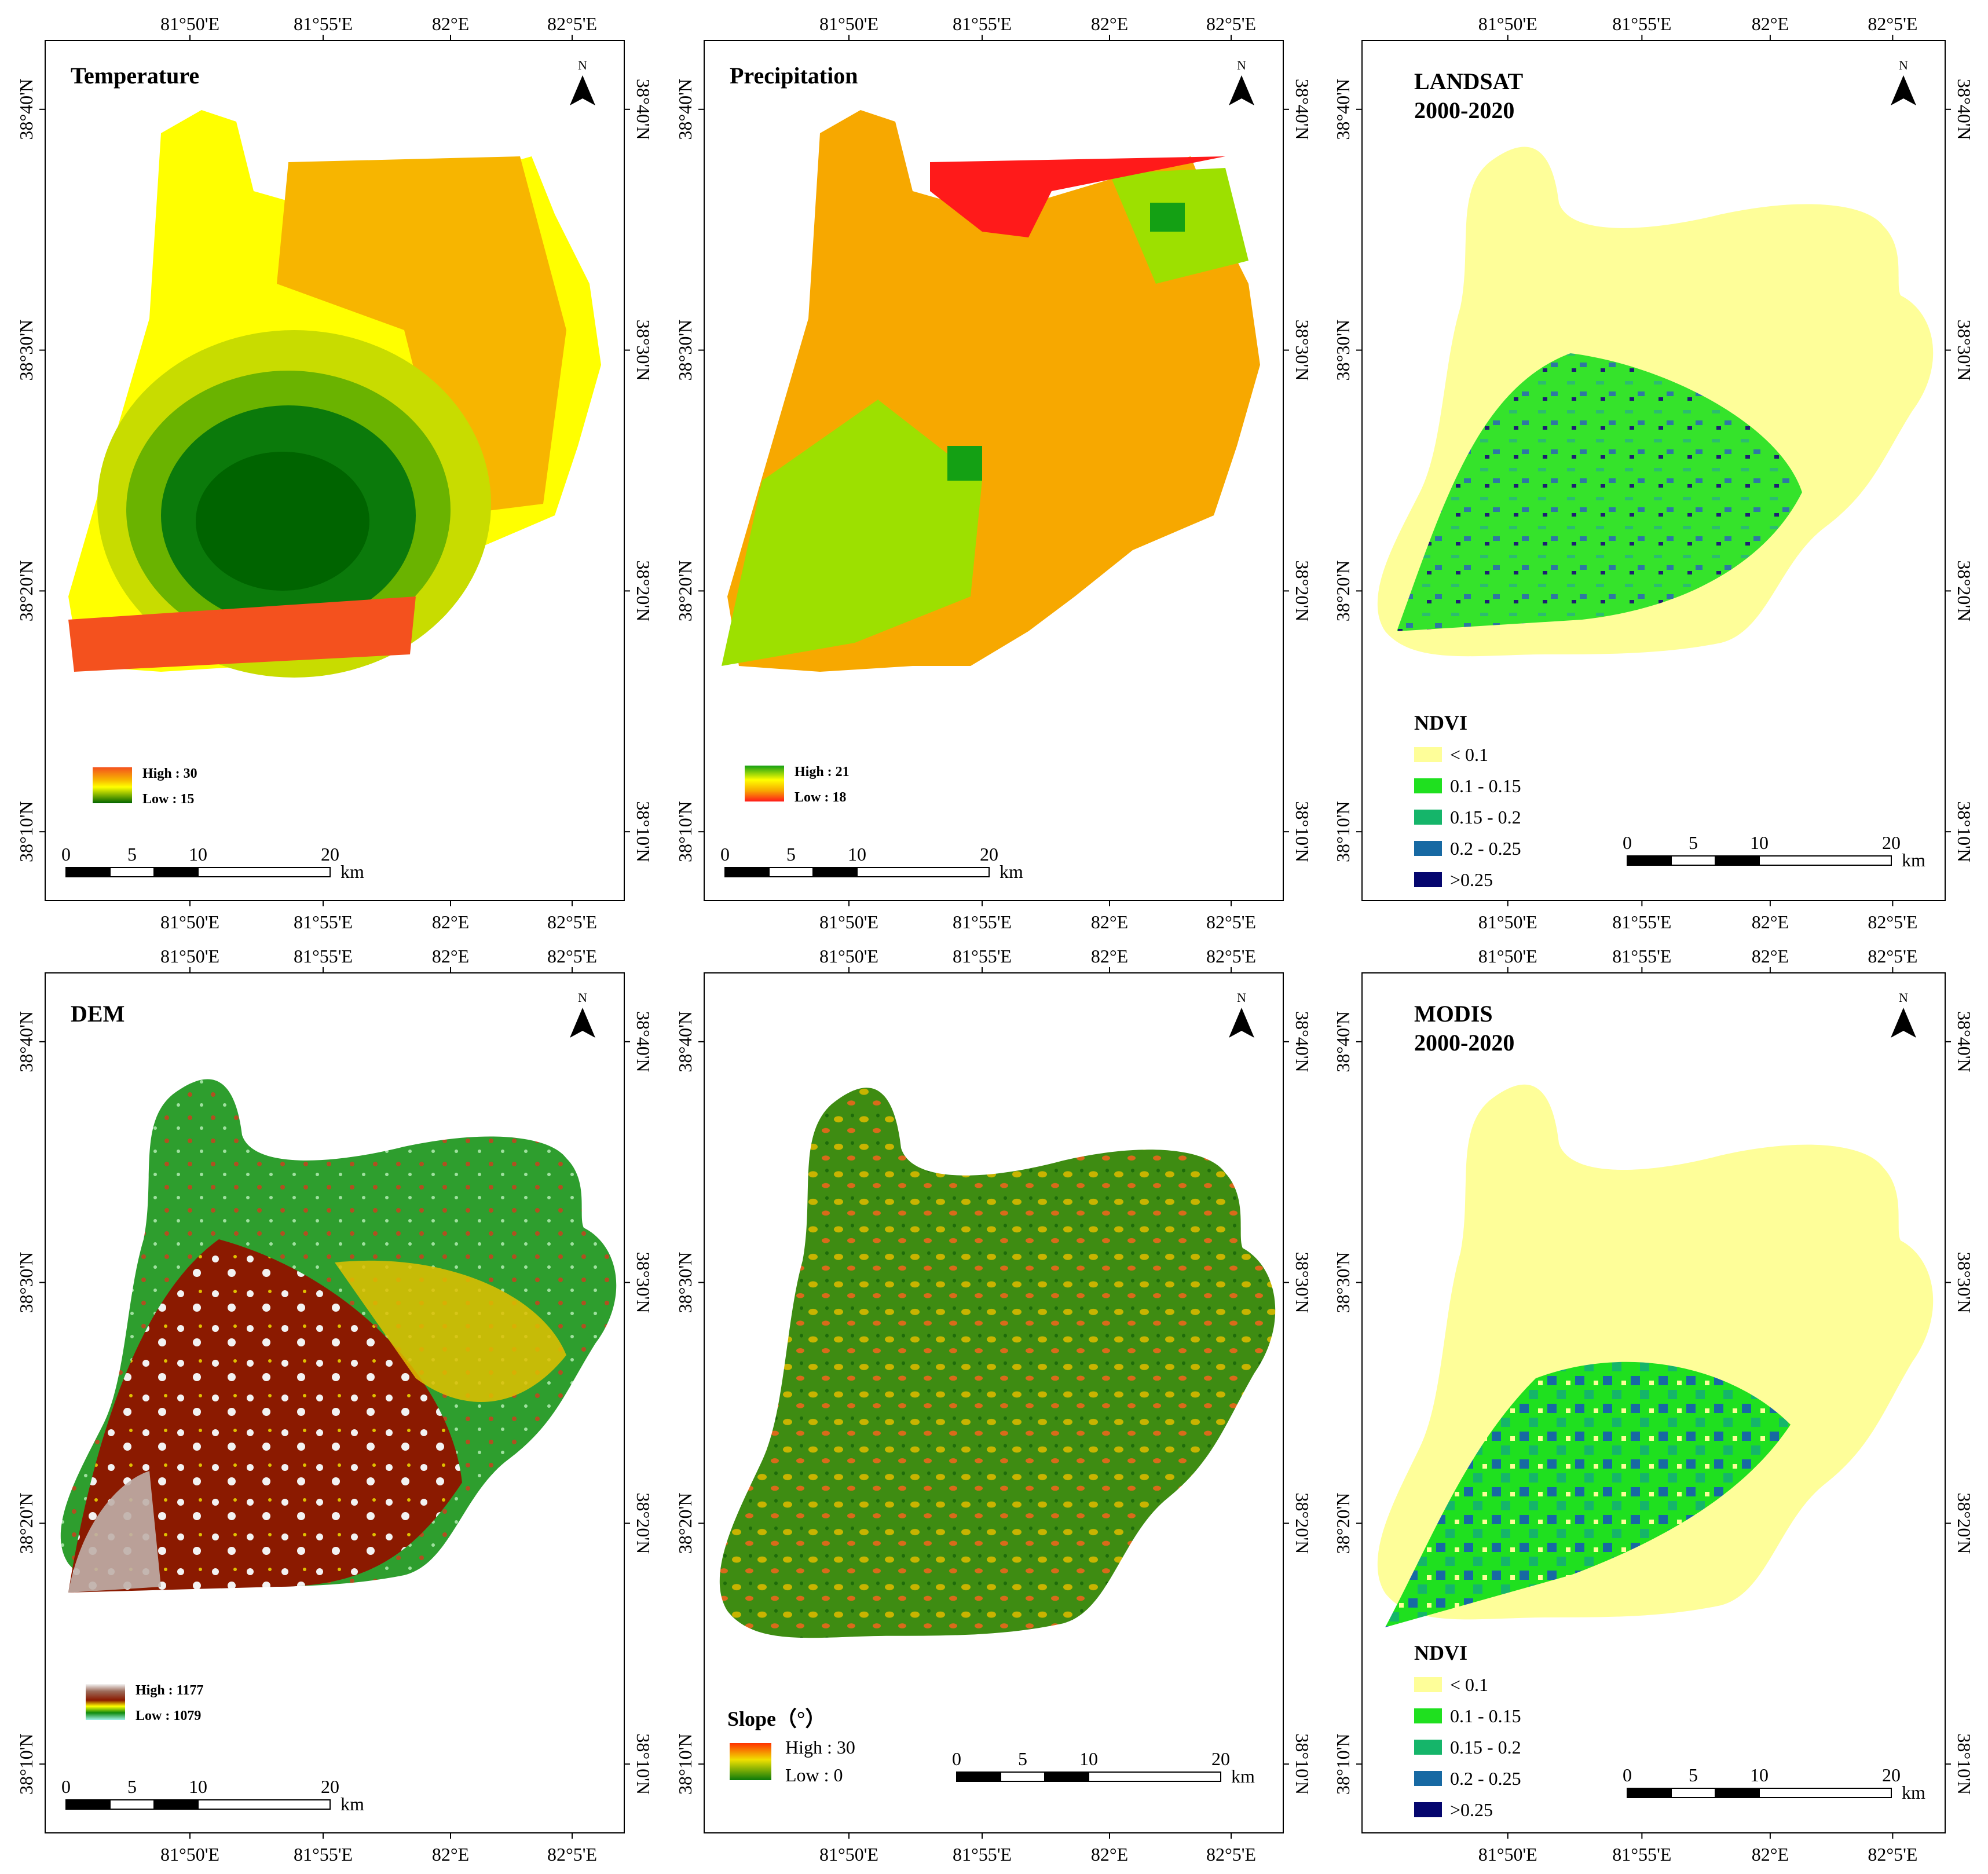  What do you see at coordinates (794, 76) in the screenshot?
I see `panel-title: Precipitation` at bounding box center [794, 76].